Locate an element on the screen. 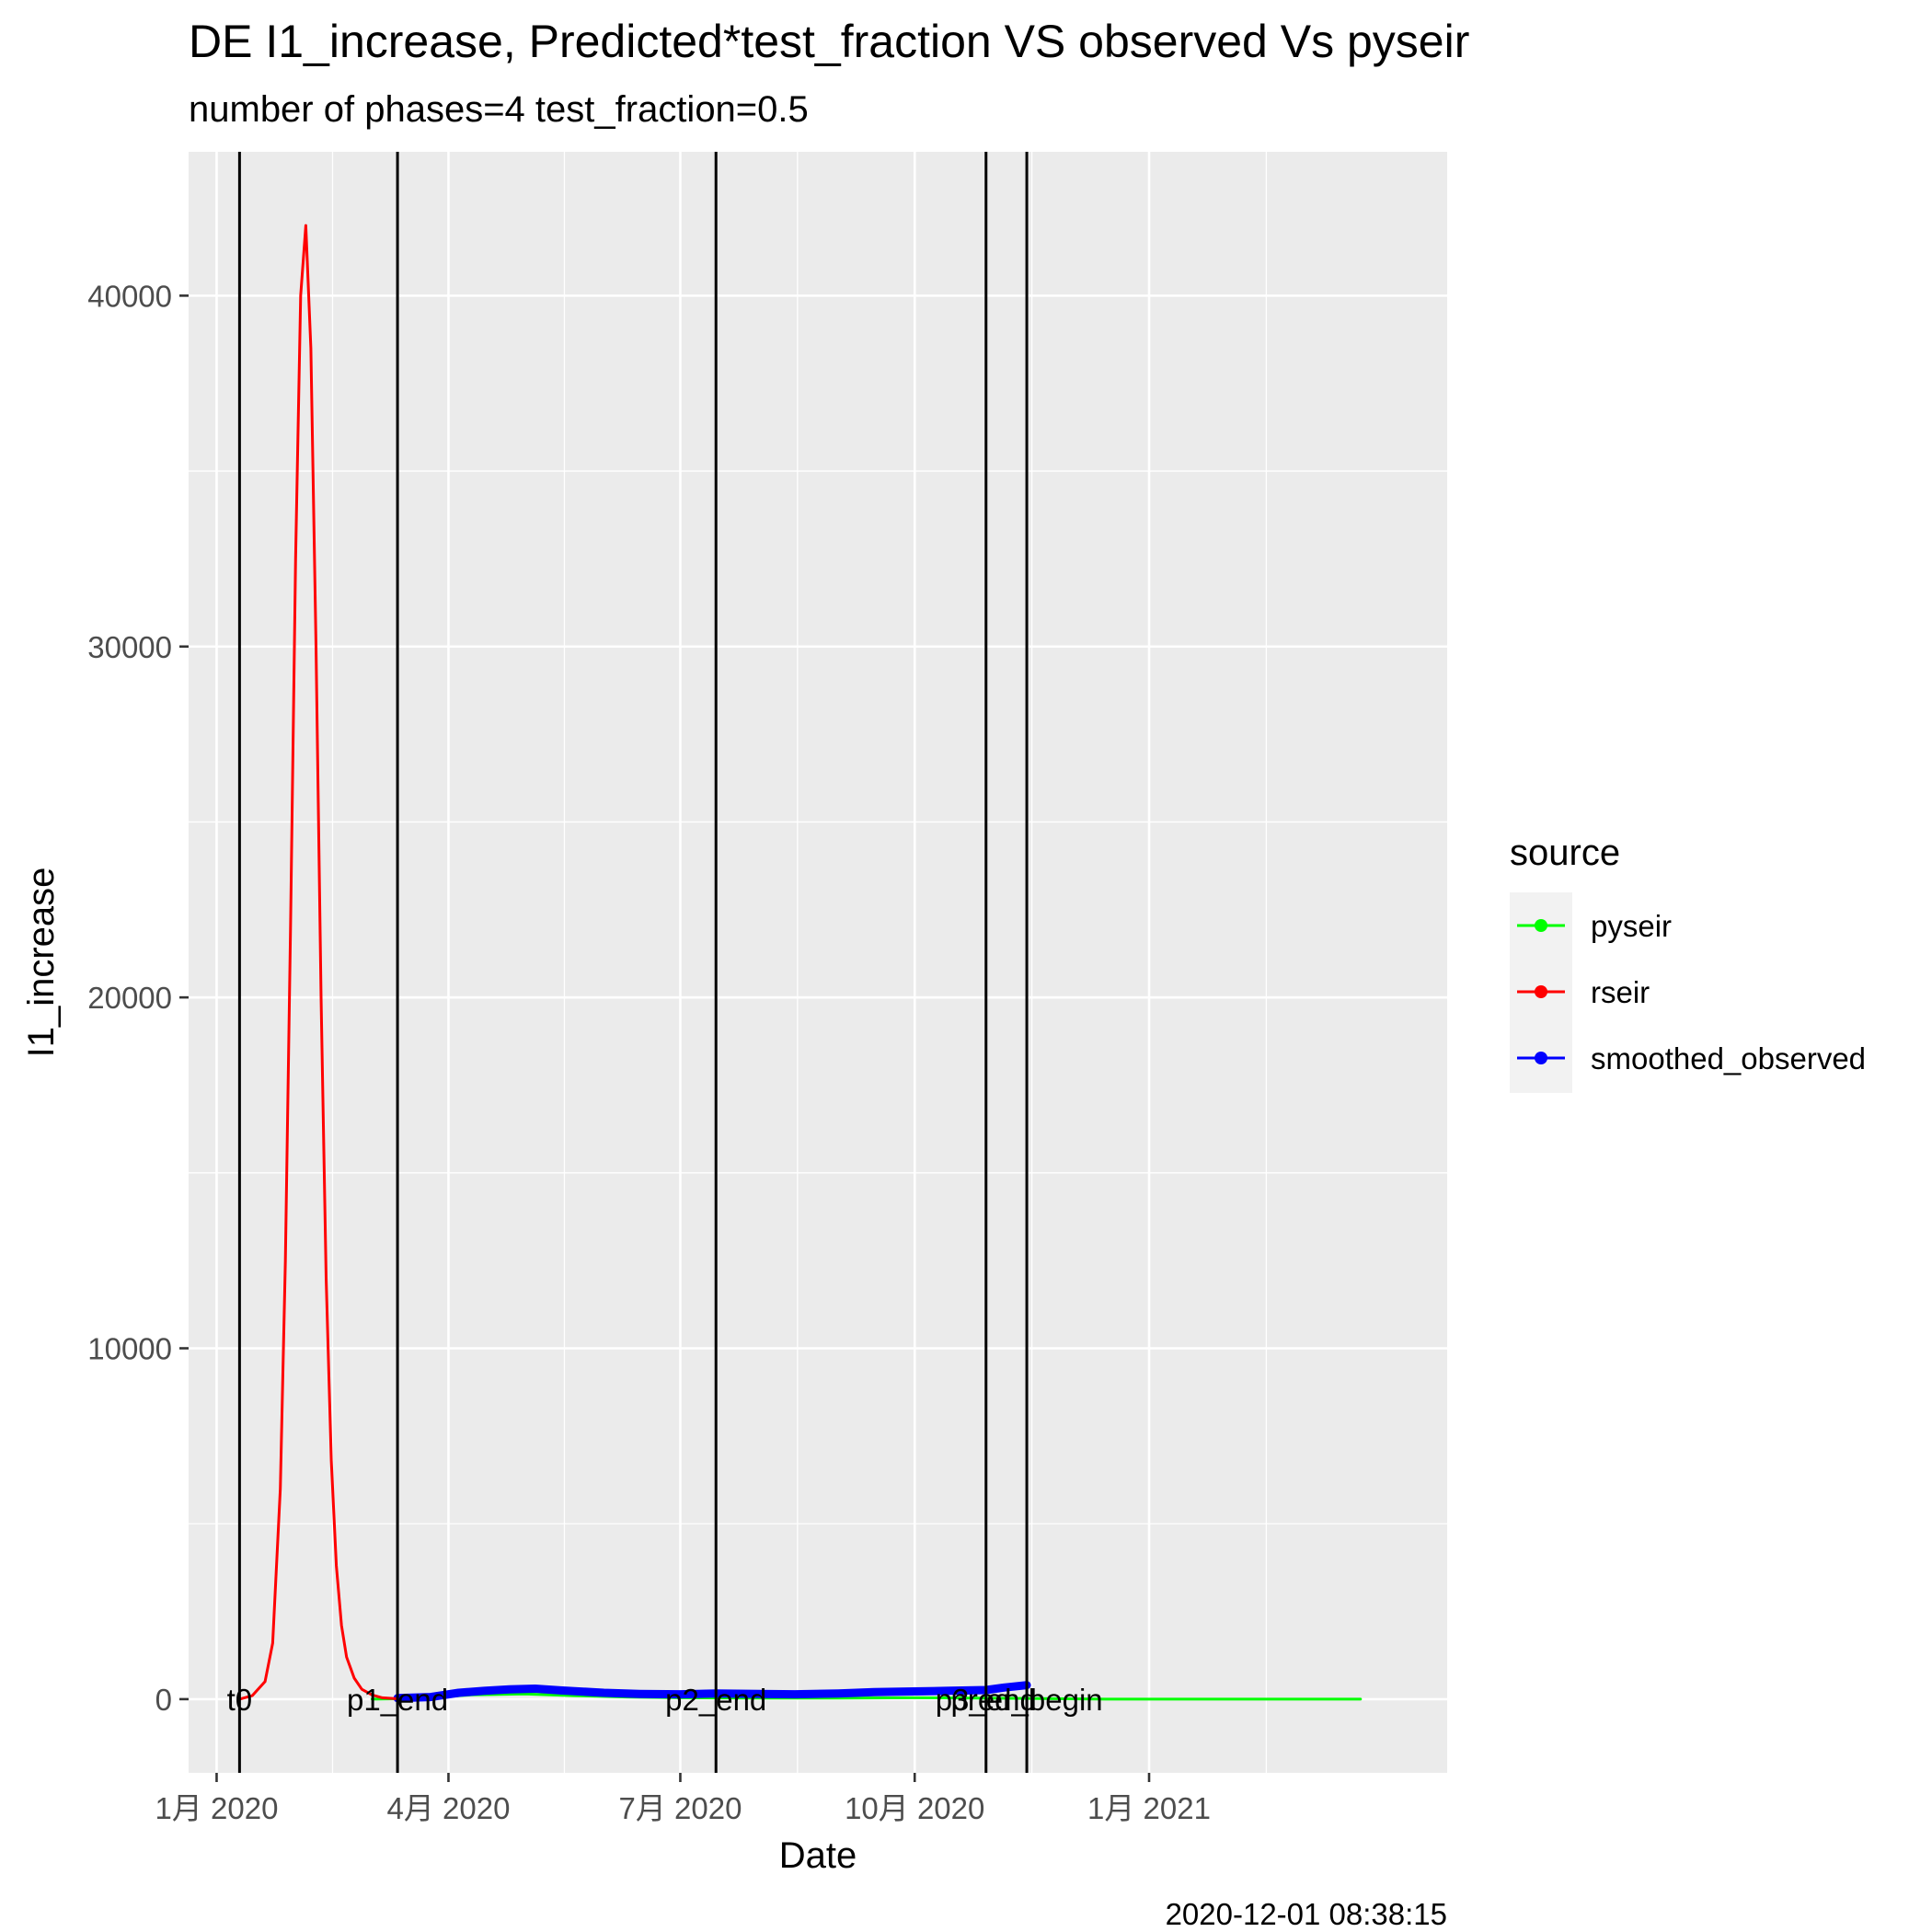 The image size is (1932, 1932). vline-label-p2_end: p2_end is located at coordinates (715, 1700).